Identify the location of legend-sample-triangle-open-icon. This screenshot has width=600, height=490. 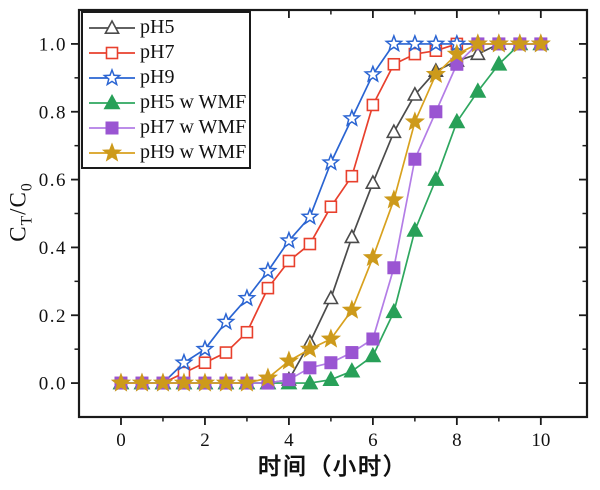
(112, 26).